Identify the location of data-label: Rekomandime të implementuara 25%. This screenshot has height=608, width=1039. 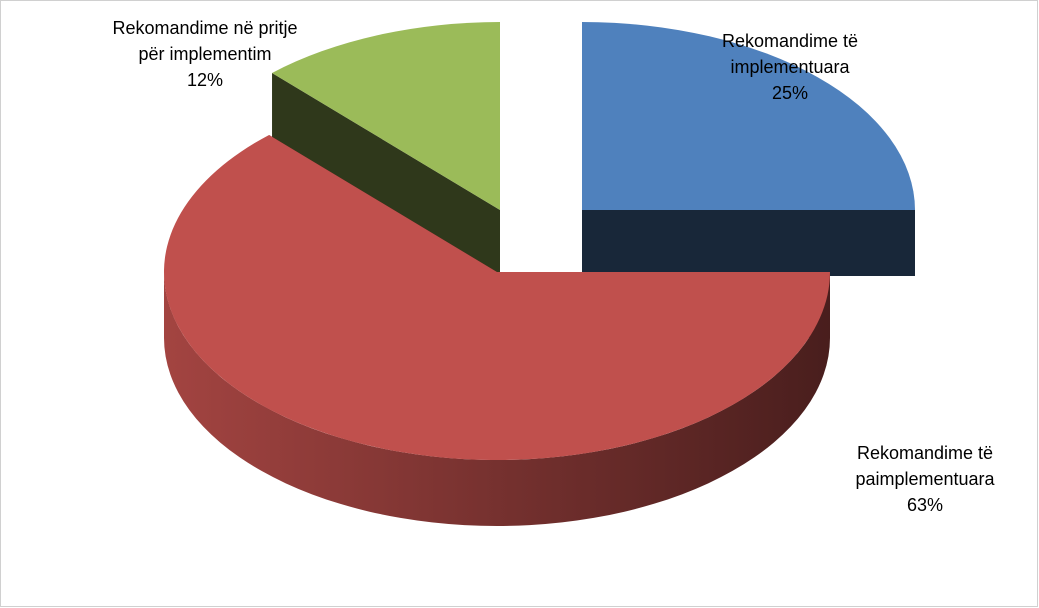
(790, 67).